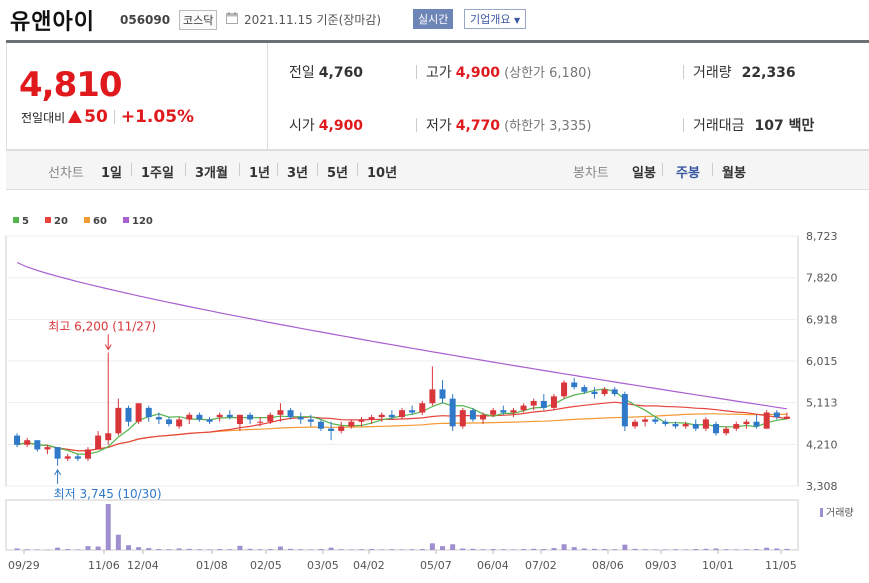  I want to click on tab-monthly: 월봉, so click(734, 173).